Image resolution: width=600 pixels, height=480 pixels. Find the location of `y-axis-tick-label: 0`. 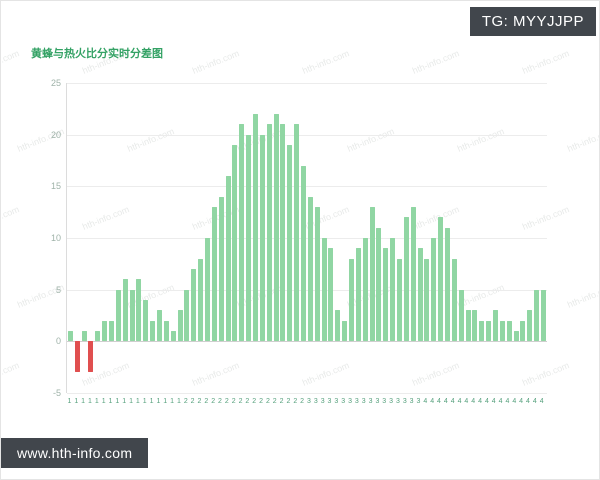

y-axis-tick-label: 0 is located at coordinates (58, 341).